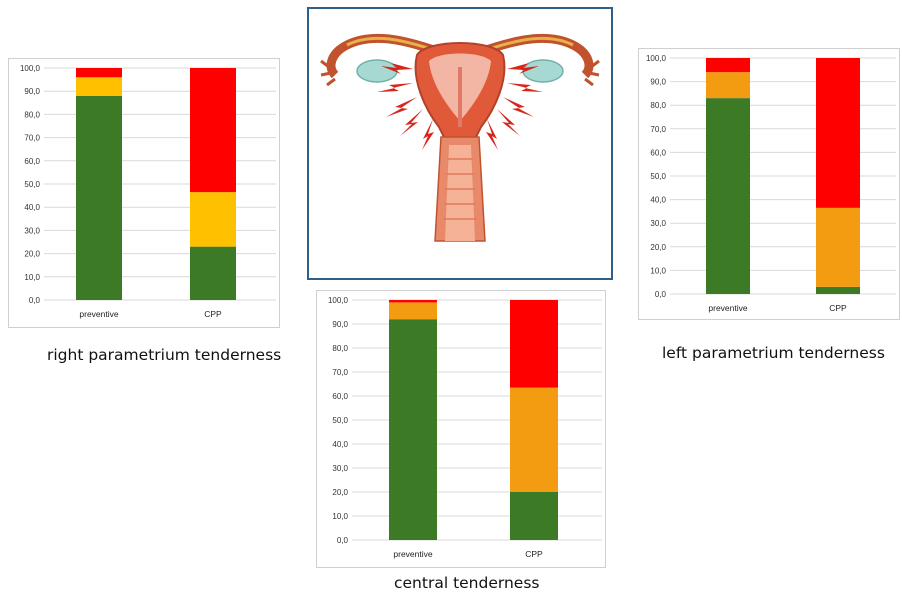 Image resolution: width=902 pixels, height=592 pixels. What do you see at coordinates (460, 137) in the screenshot?
I see `uterus-anatomy-illustration-icon` at bounding box center [460, 137].